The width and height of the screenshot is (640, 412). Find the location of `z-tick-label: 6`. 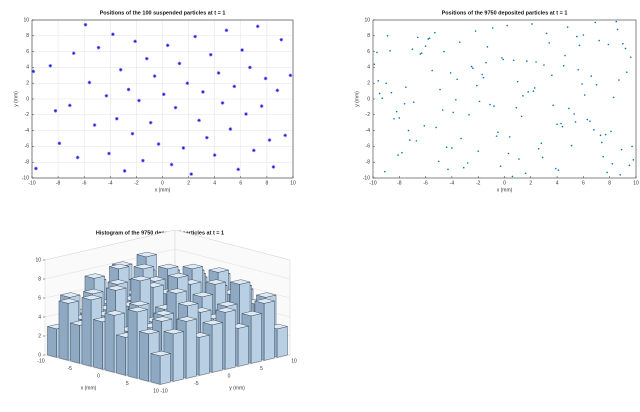

z-tick-label: 6 is located at coordinates (39, 298).